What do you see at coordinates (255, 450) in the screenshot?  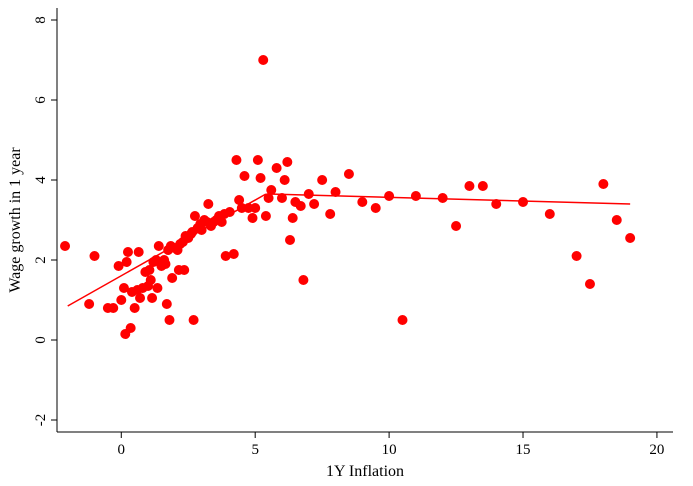 I see `x-tick-label: 5` at bounding box center [255, 450].